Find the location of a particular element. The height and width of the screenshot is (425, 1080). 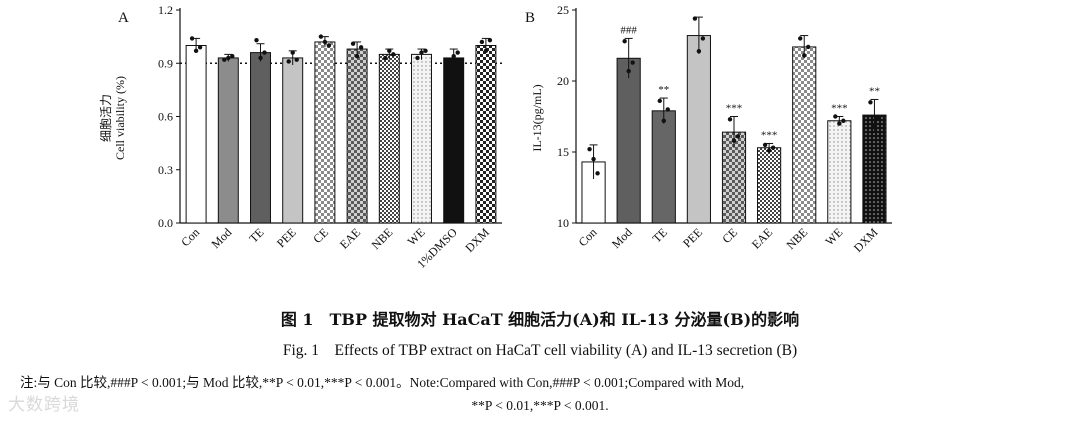

watermark: 大数跨境 is located at coordinates (44, 405).